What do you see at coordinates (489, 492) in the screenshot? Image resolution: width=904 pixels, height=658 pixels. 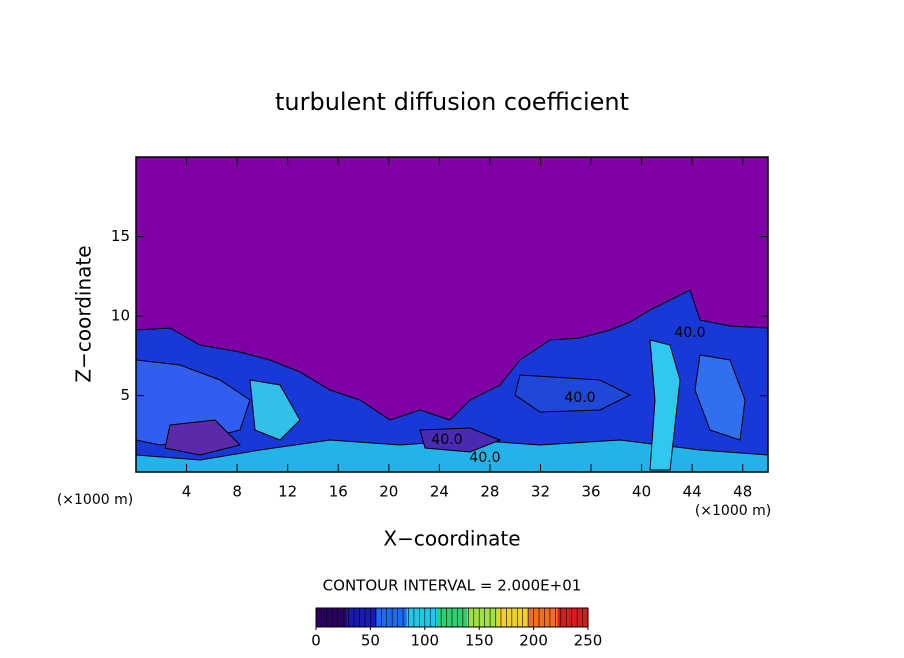 I see `x-tick-label: 28` at bounding box center [489, 492].